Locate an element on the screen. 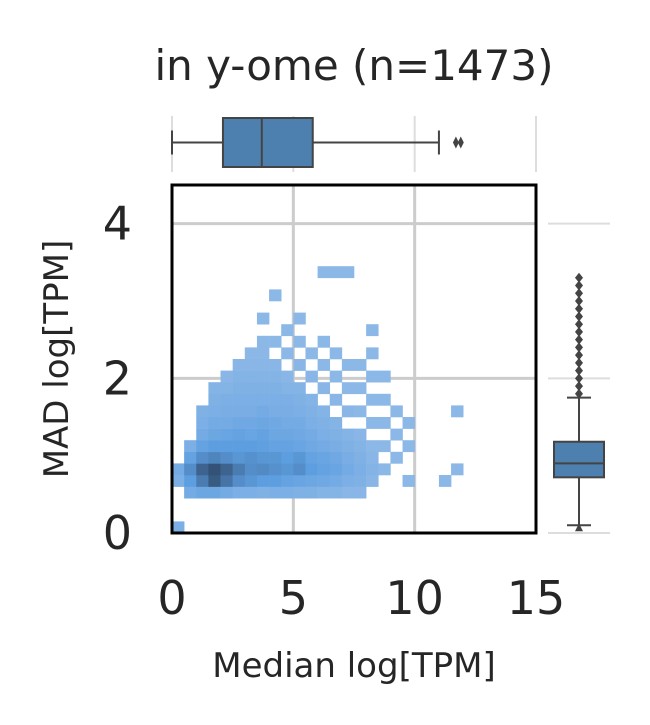  x-boxplot-outlier is located at coordinates (455, 142).